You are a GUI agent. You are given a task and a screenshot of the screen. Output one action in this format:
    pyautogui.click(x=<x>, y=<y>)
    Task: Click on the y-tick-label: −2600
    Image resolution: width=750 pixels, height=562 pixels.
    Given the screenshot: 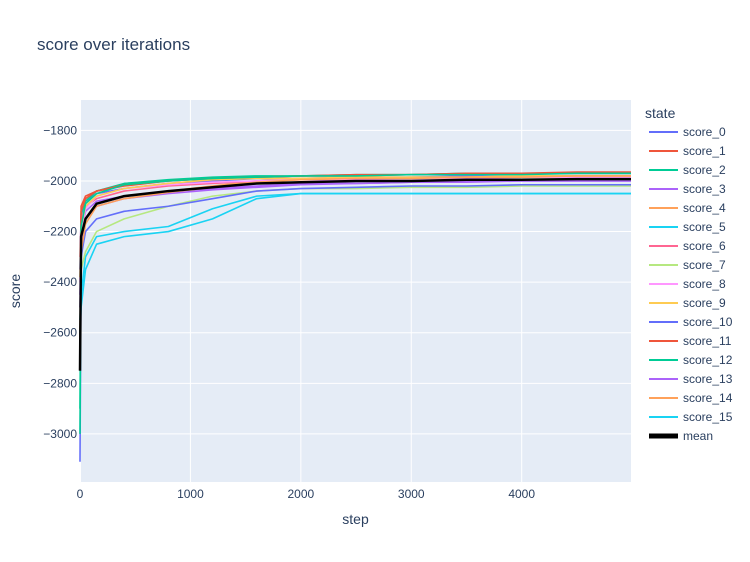 What is the action you would take?
    pyautogui.click(x=60, y=333)
    